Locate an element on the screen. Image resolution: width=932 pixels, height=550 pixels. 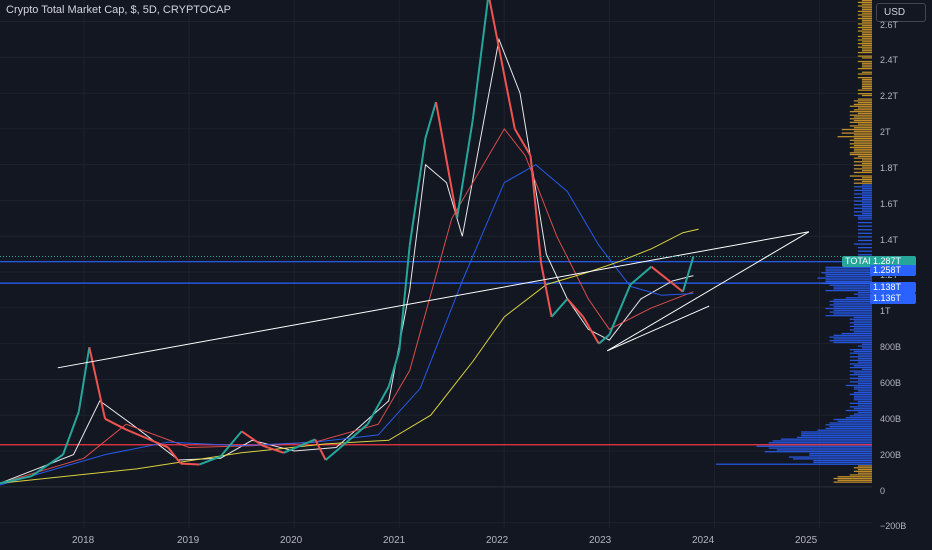
trendline is located at coordinates (708, 291).